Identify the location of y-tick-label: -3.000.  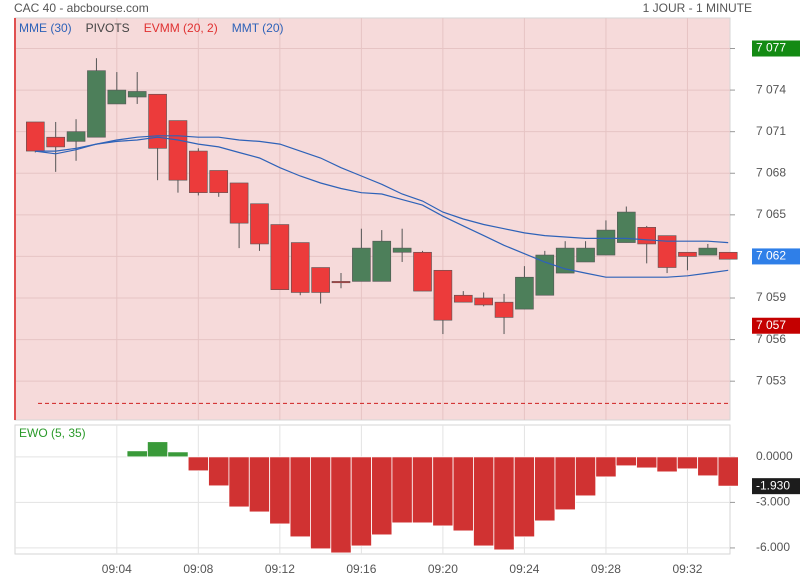
(773, 502).